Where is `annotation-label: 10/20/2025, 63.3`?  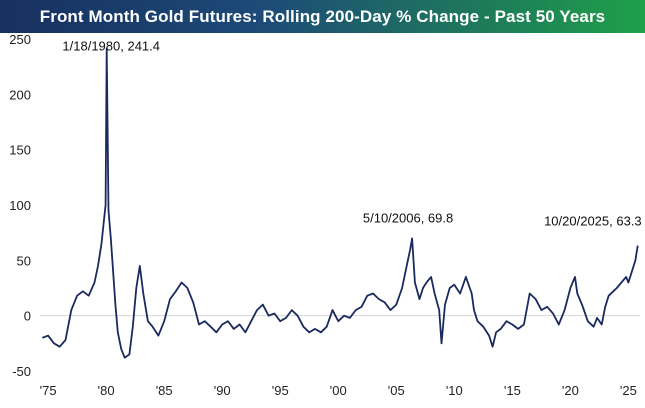
annotation-label: 10/20/2025, 63.3 is located at coordinates (593, 221).